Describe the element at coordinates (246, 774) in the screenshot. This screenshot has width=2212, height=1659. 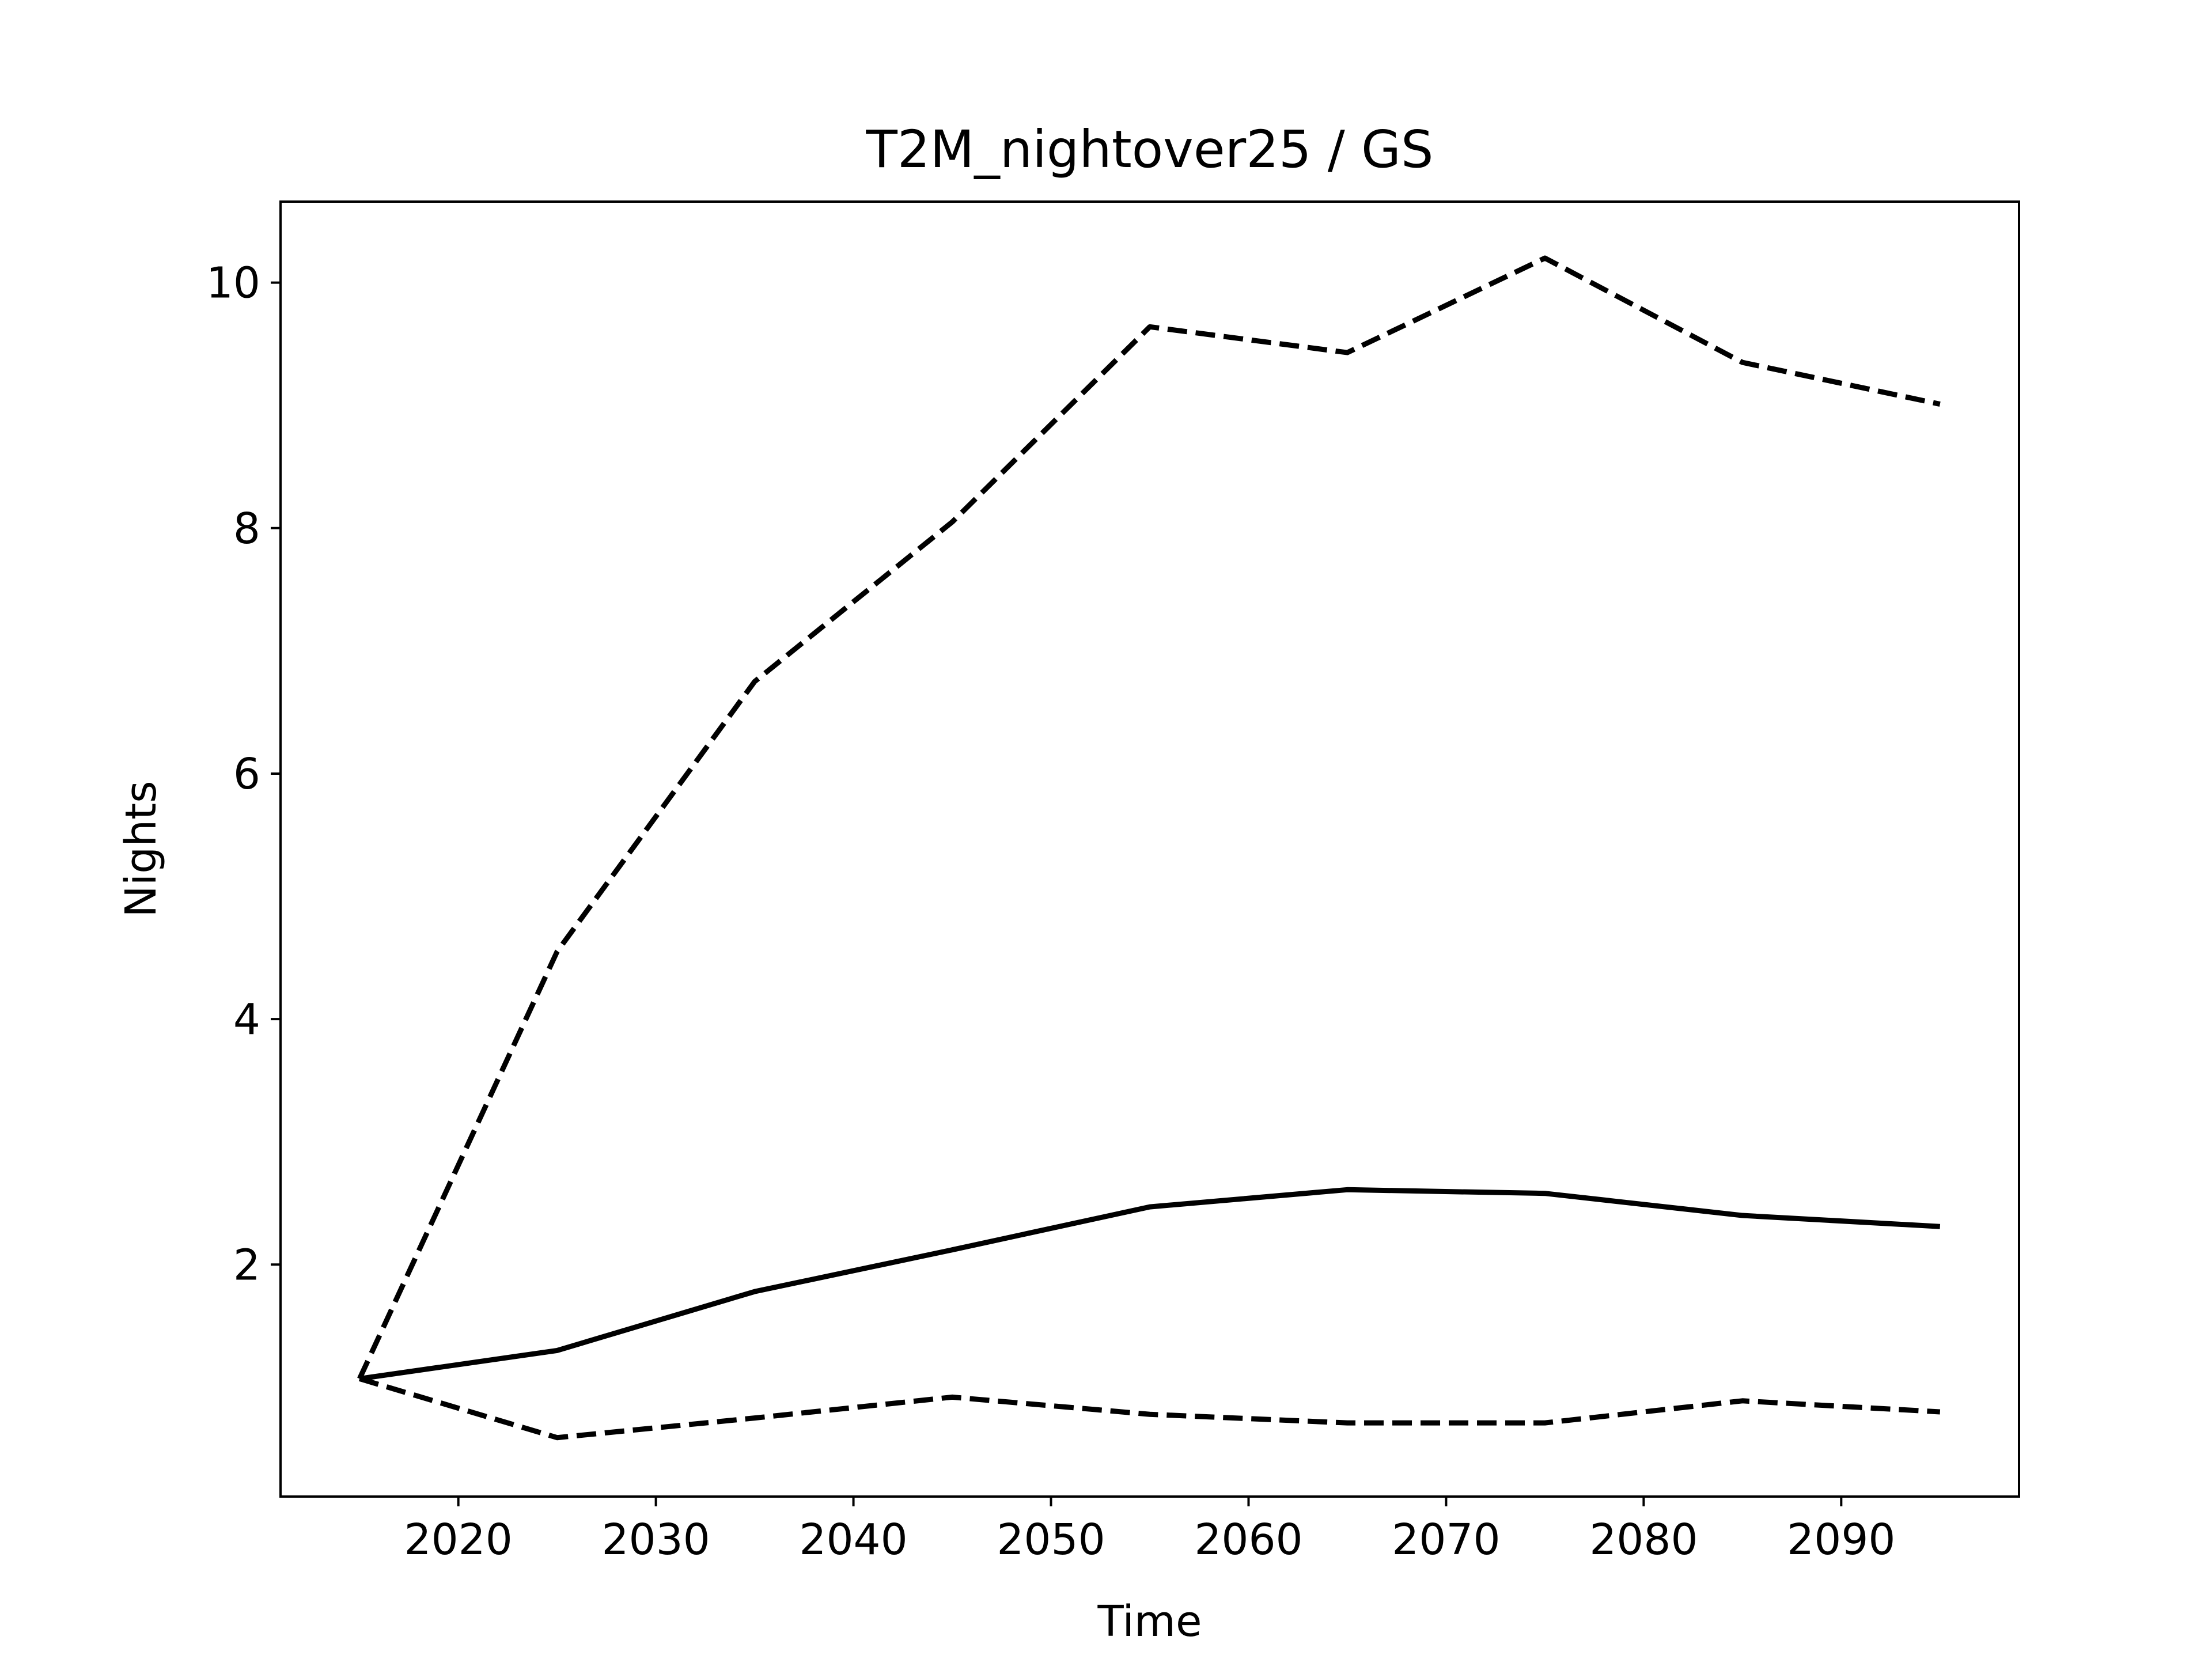
I see `y-tick-label: 6` at that location.